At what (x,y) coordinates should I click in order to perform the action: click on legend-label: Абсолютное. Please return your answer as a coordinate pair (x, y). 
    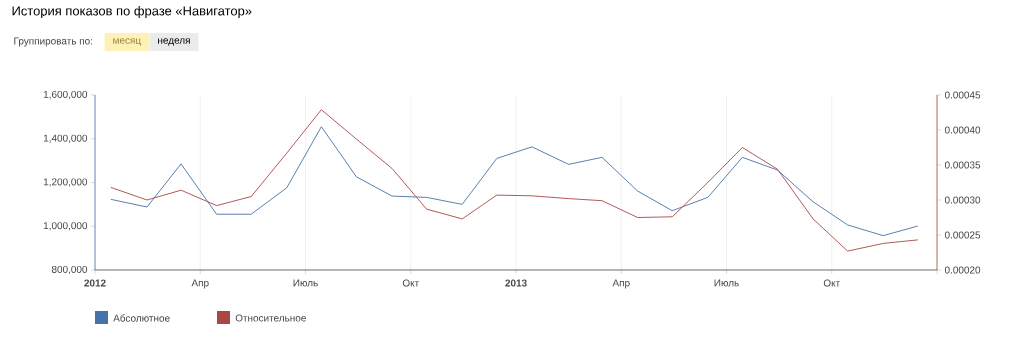
    Looking at the image, I should click on (141, 318).